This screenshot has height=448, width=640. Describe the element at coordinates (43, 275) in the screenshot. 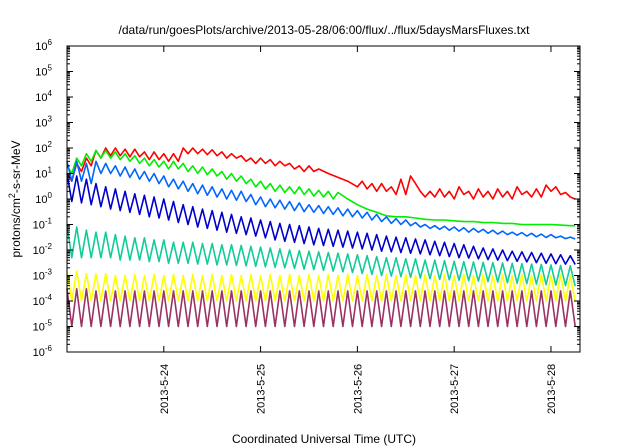

I see `y-tick-label: 10⁻³` at that location.